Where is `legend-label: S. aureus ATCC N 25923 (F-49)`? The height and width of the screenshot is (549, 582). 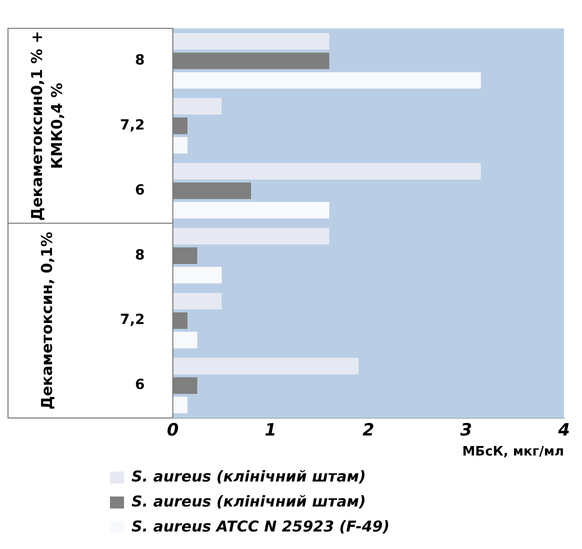 legend-label: S. aureus ATCC N 25923 (F-49) is located at coordinates (261, 526).